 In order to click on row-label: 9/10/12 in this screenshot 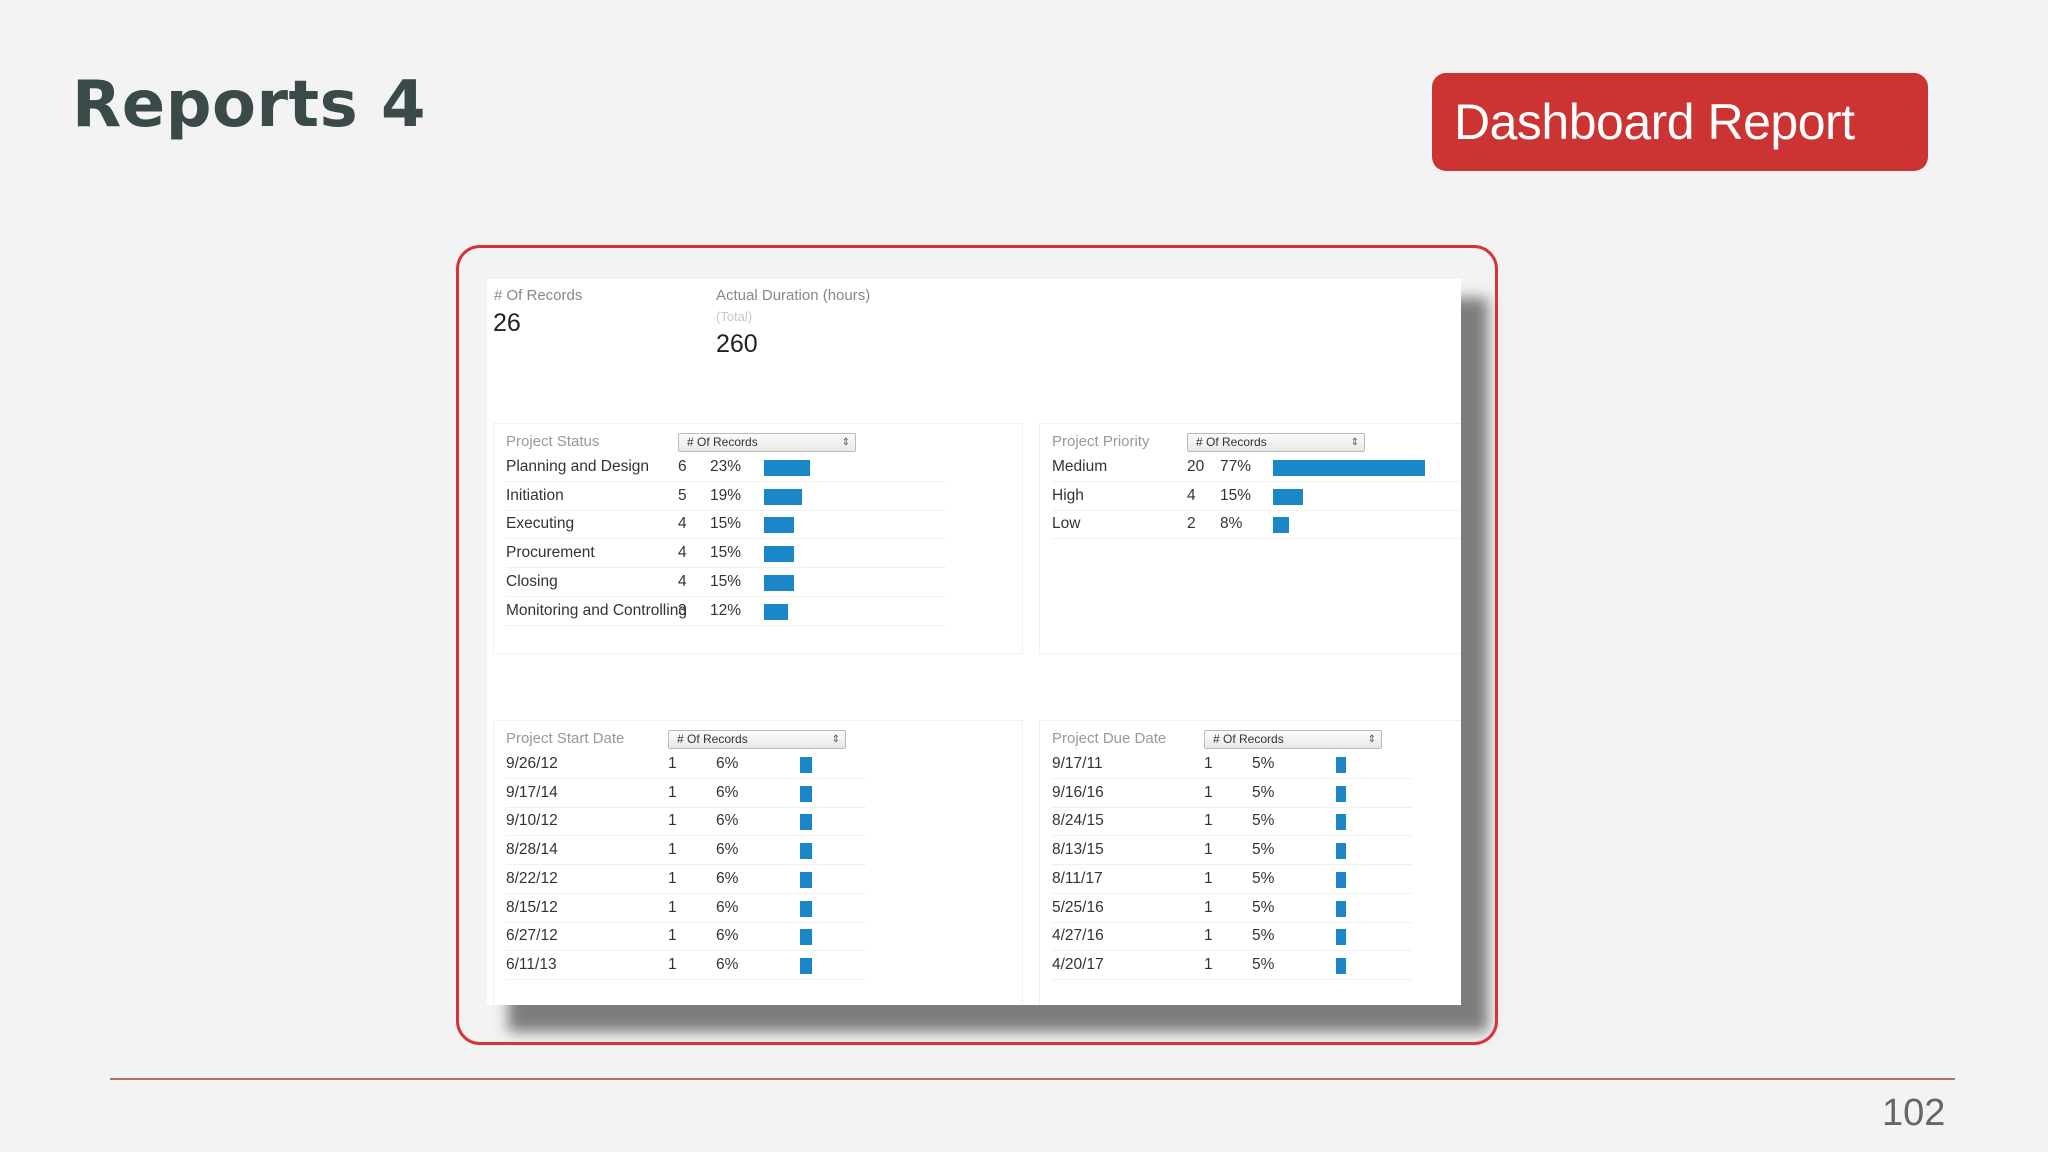, I will do `click(532, 821)`.